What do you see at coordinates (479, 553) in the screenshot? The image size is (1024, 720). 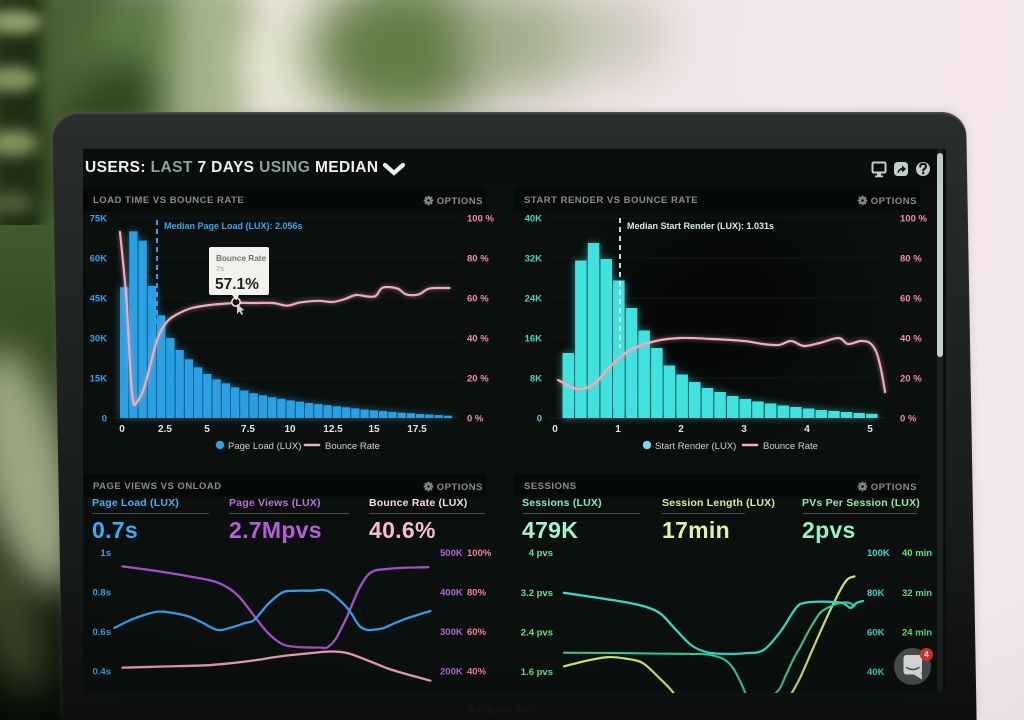 I see `svg-text: 100%` at bounding box center [479, 553].